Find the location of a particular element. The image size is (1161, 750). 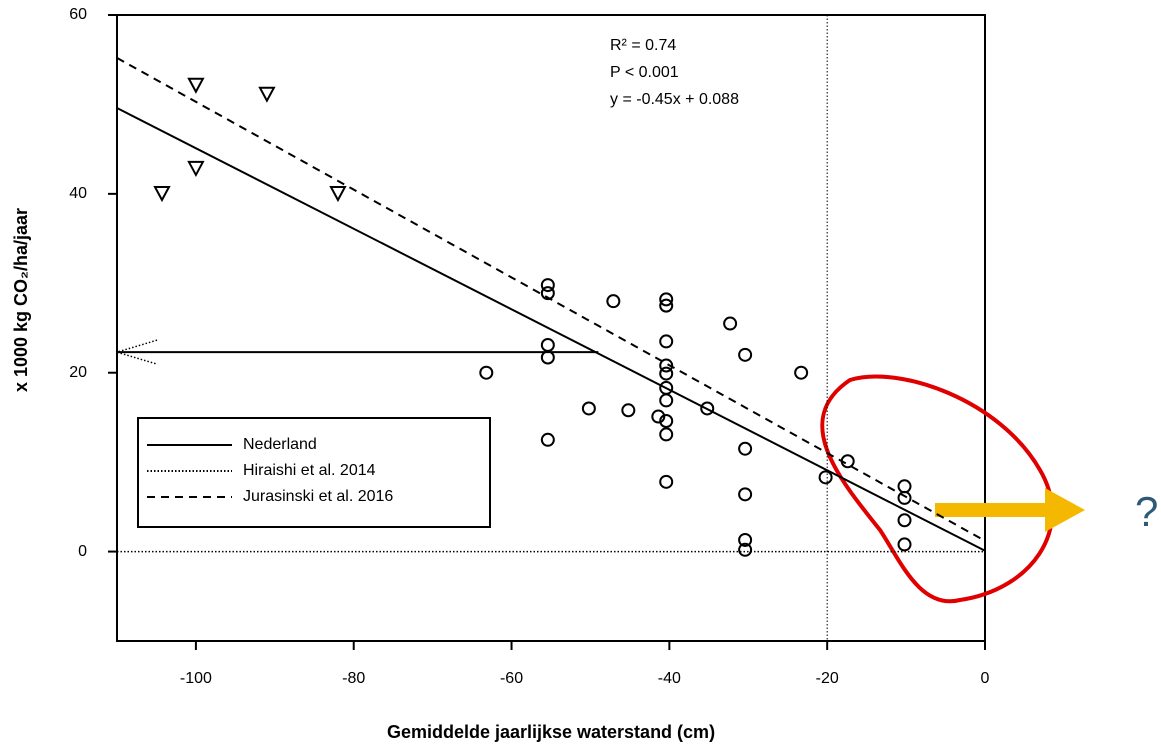

y-tick-label: 0 is located at coordinates (82, 551).